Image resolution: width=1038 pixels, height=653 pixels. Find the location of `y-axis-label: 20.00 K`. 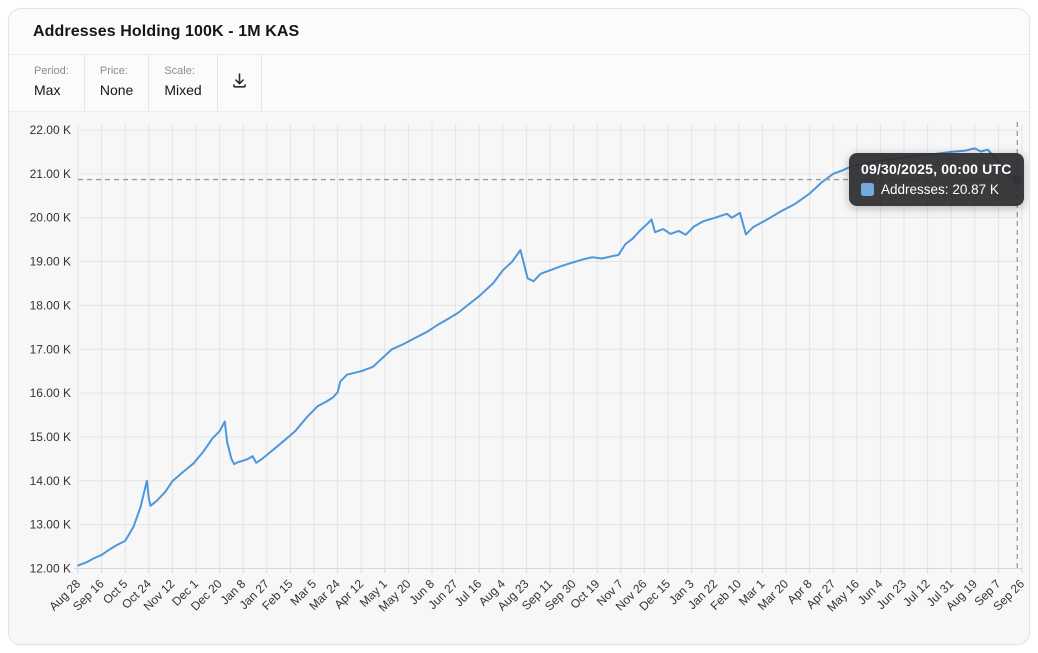

y-axis-label: 20.00 K is located at coordinates (50, 218).